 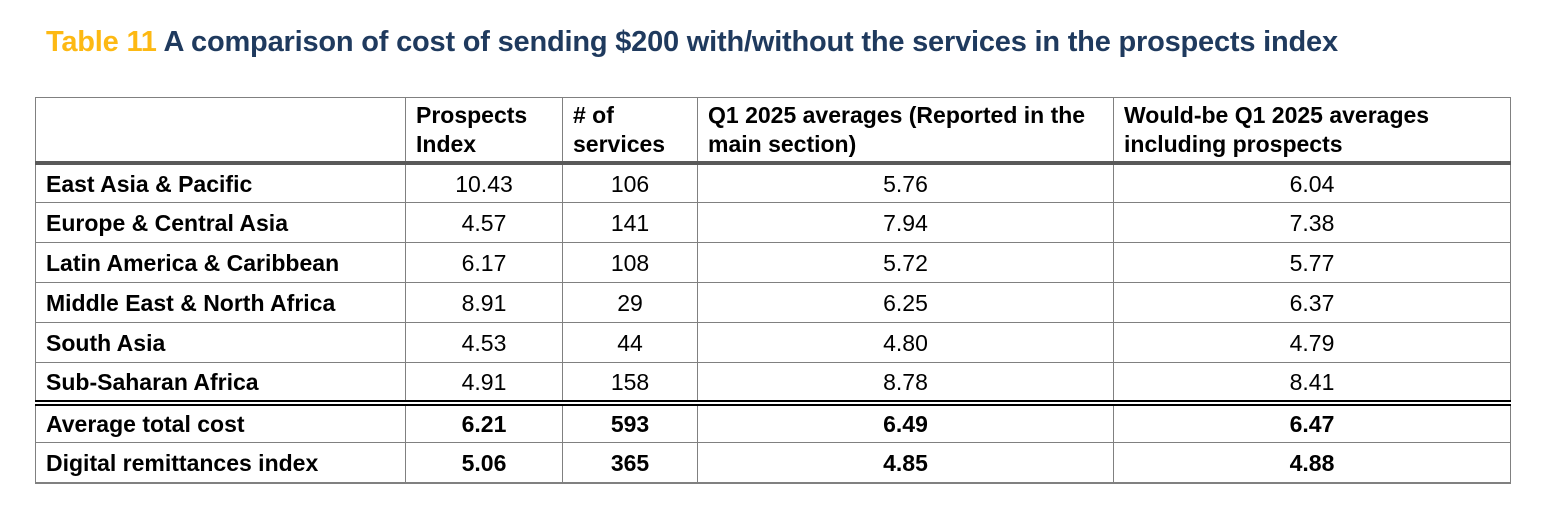 I want to click on table-number-label: Table 11, so click(x=101, y=42).